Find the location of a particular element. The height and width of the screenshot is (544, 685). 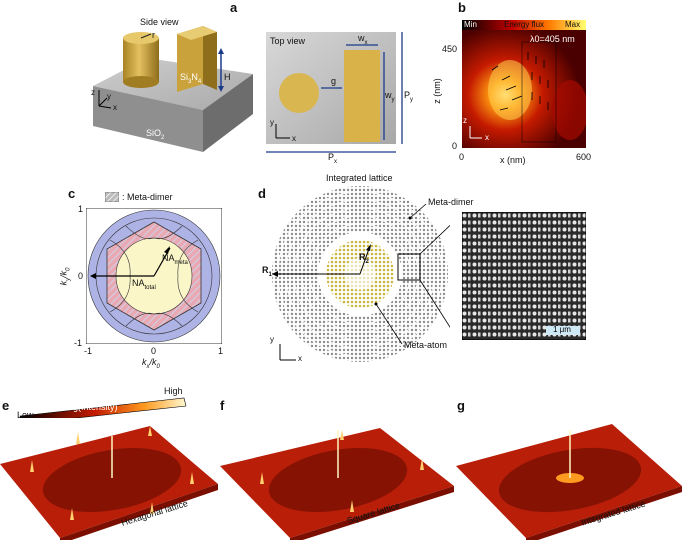

c-xlabel: kx/k0 is located at coordinates (151, 363).